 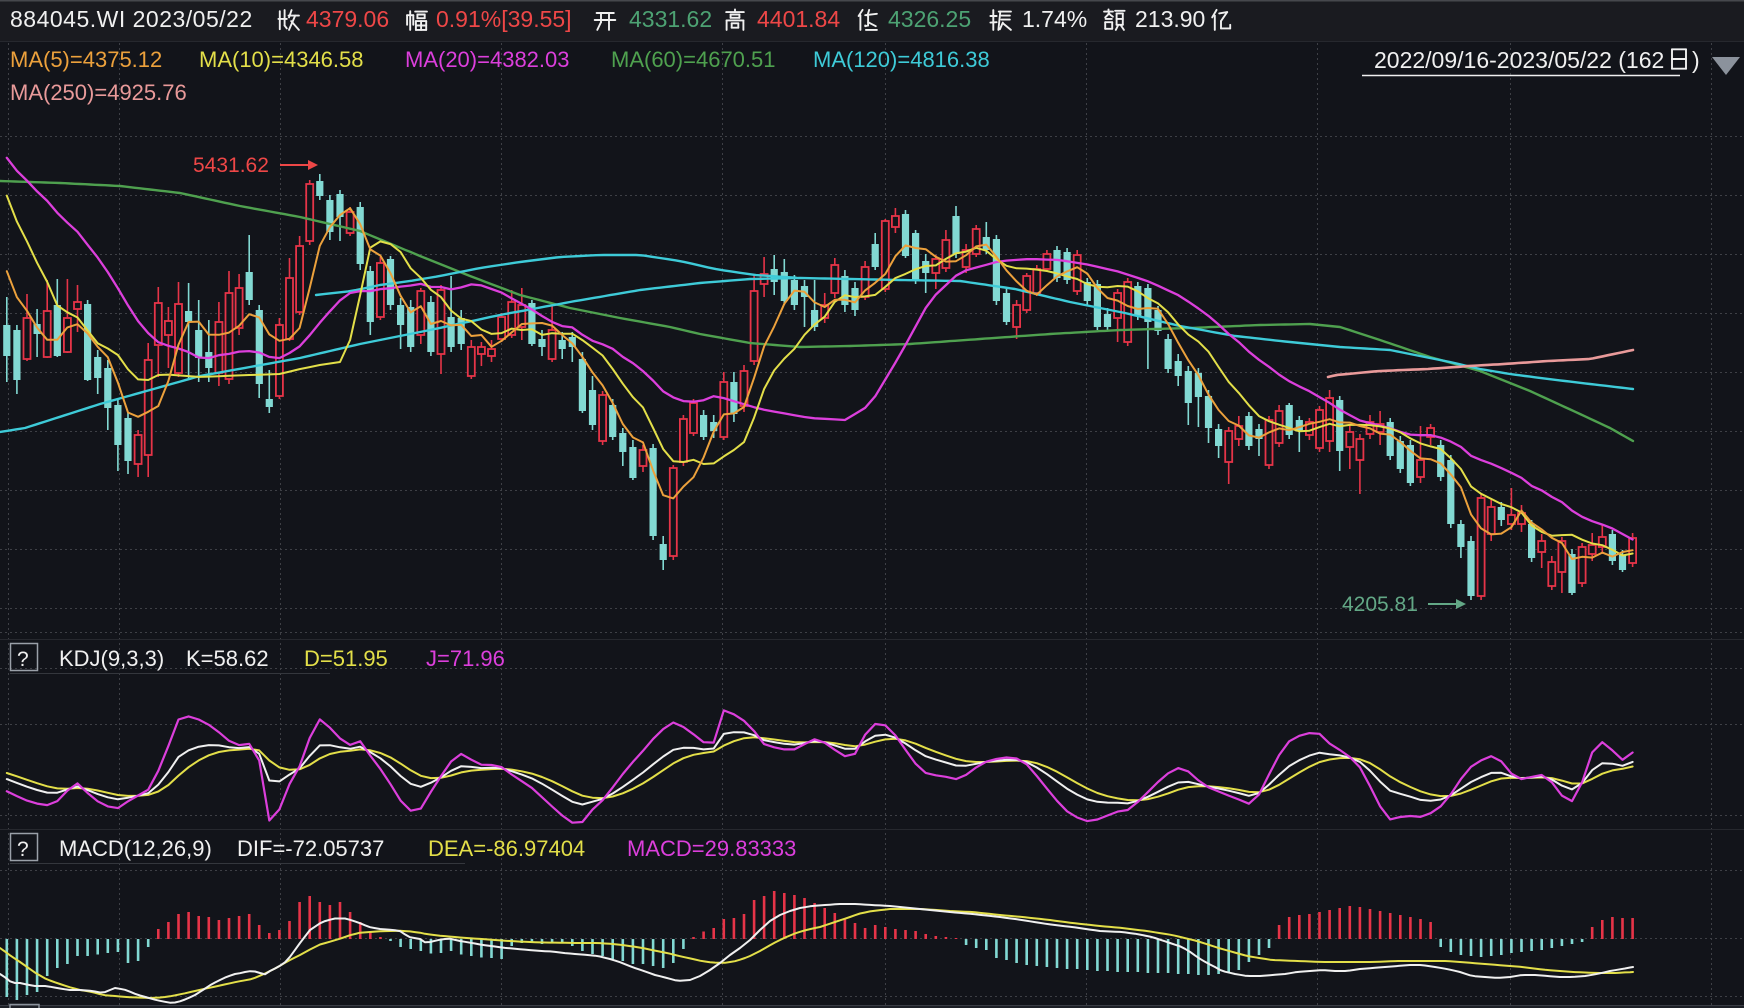 What do you see at coordinates (1054, 19) in the screenshot?
I see `svg-text: 1.74%` at bounding box center [1054, 19].